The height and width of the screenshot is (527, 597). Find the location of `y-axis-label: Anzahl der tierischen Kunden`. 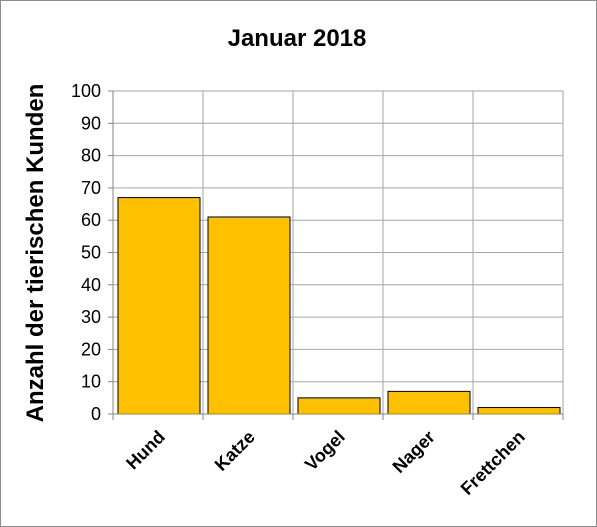

y-axis-label: Anzahl der tierischen Kunden is located at coordinates (35, 253).